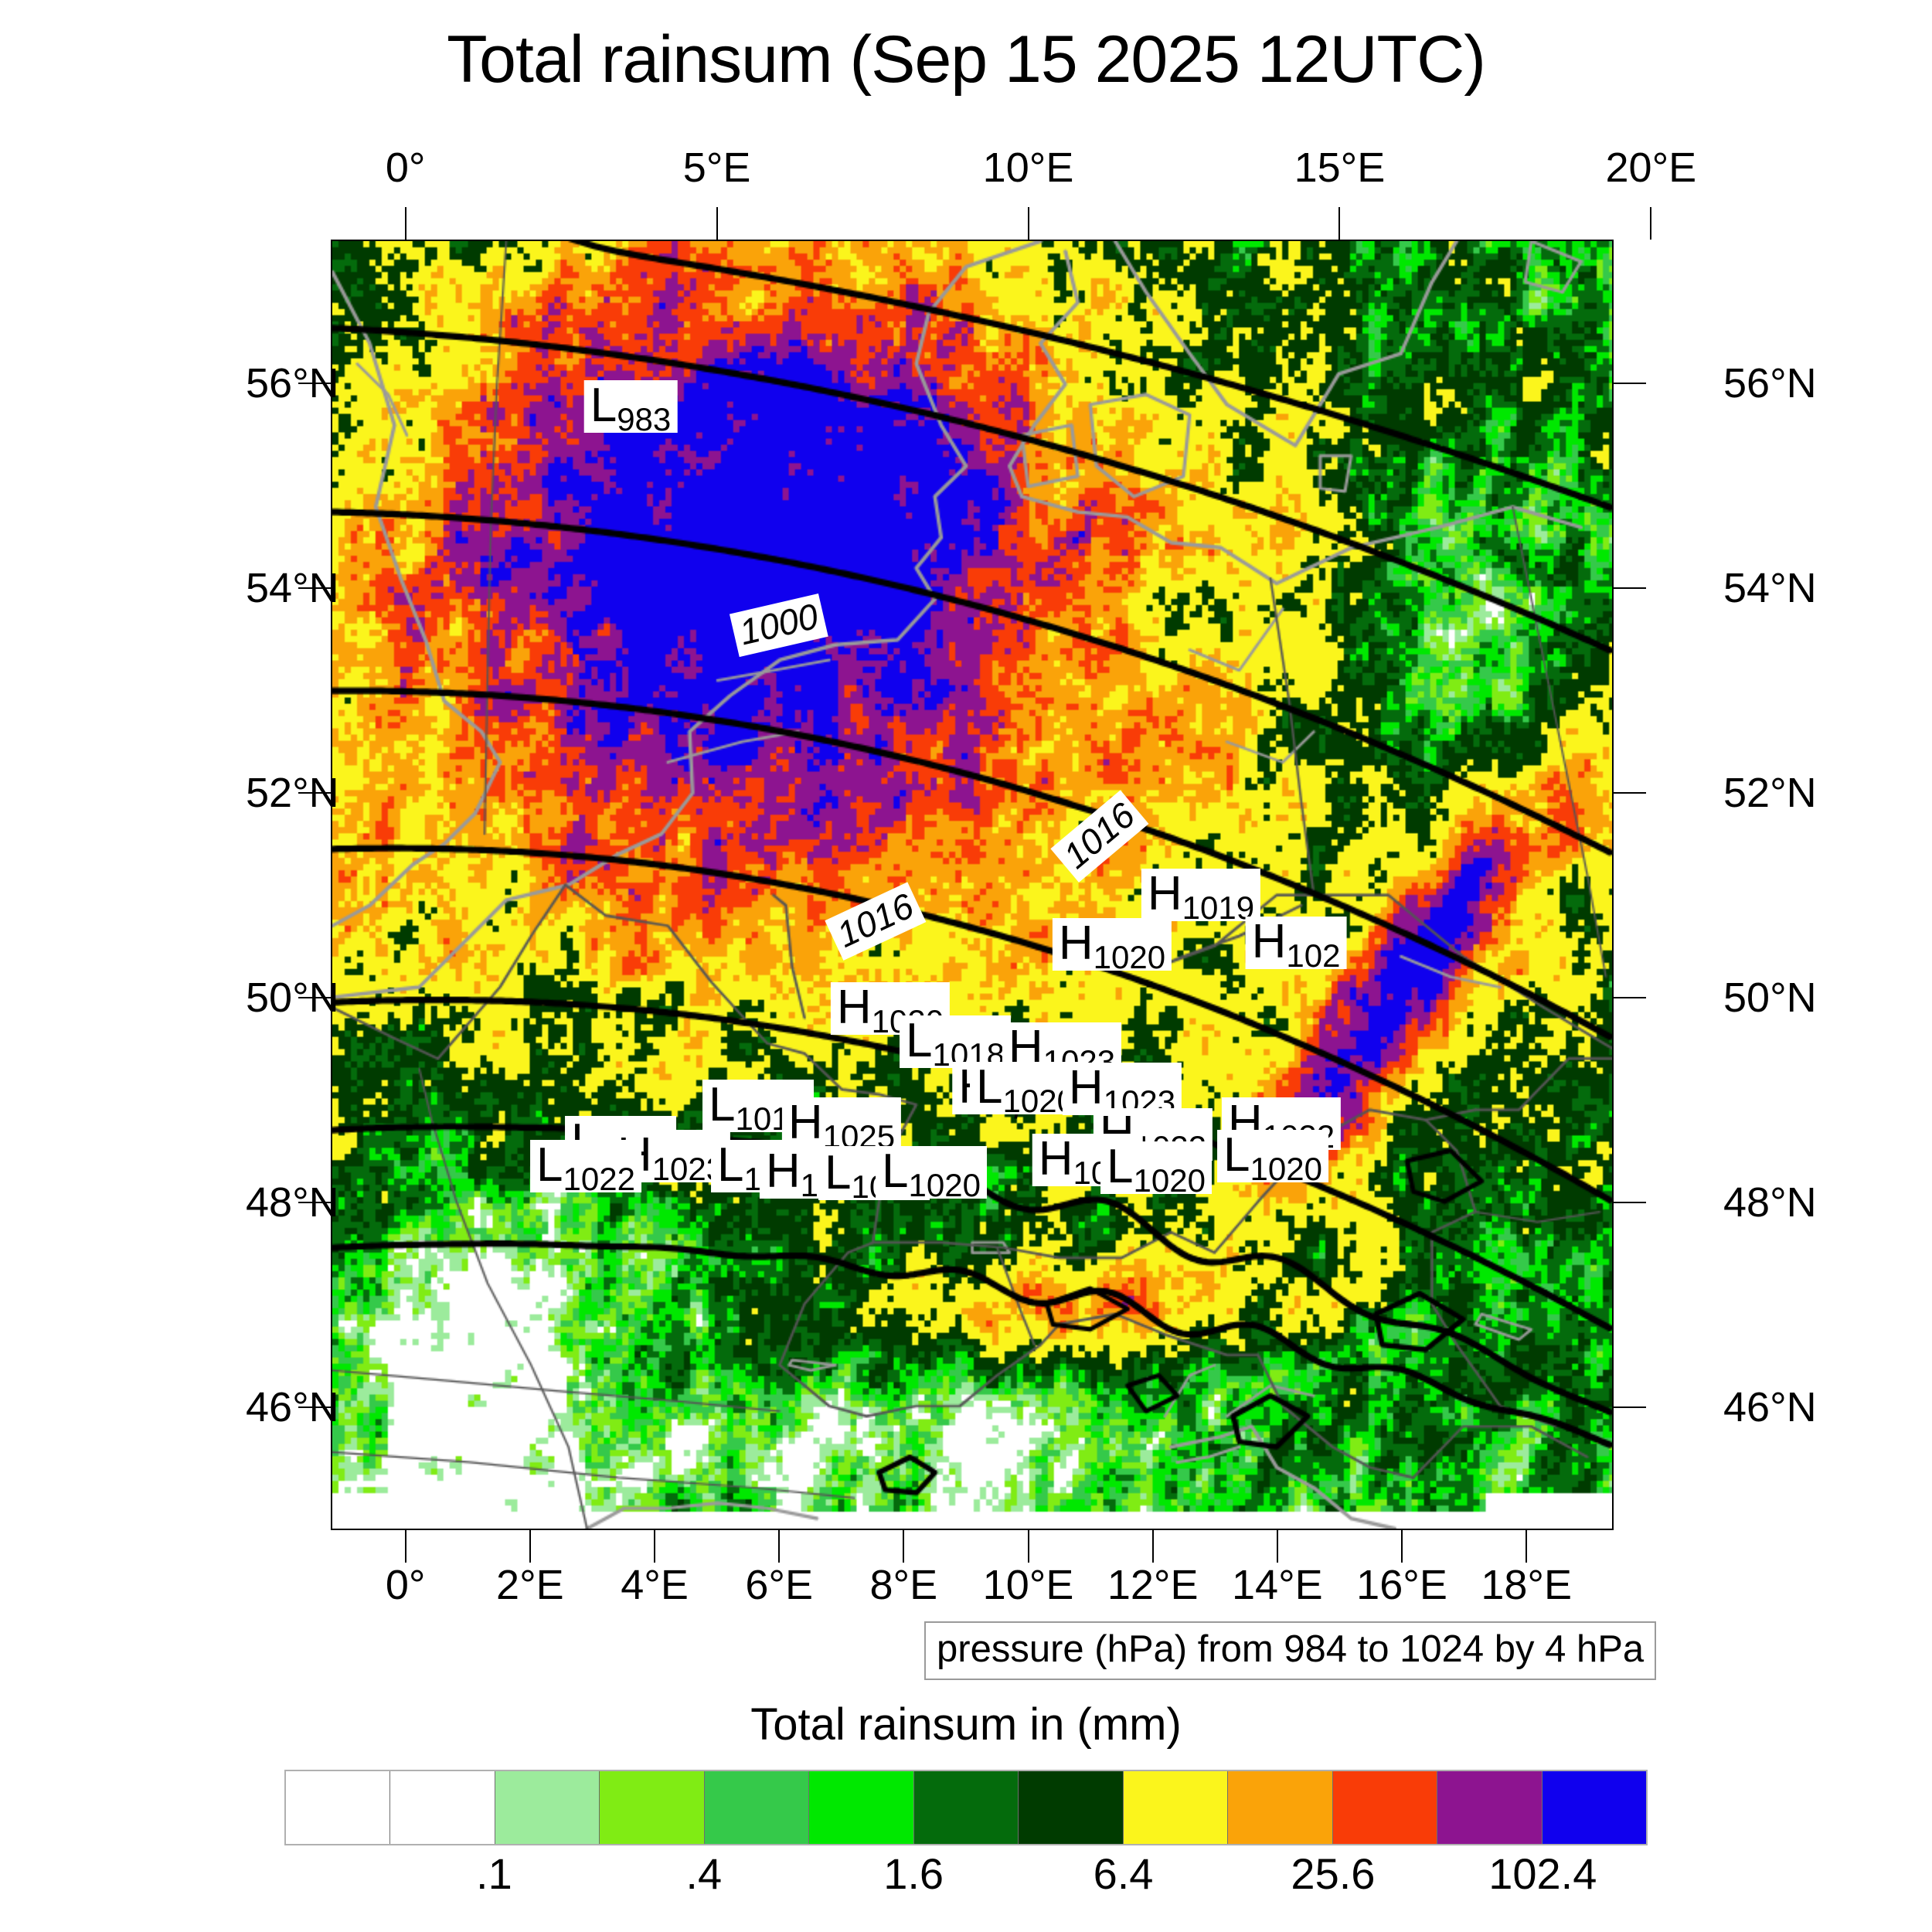  What do you see at coordinates (1112, 946) in the screenshot?
I see `pressure-centre-label: H1020` at bounding box center [1112, 946].